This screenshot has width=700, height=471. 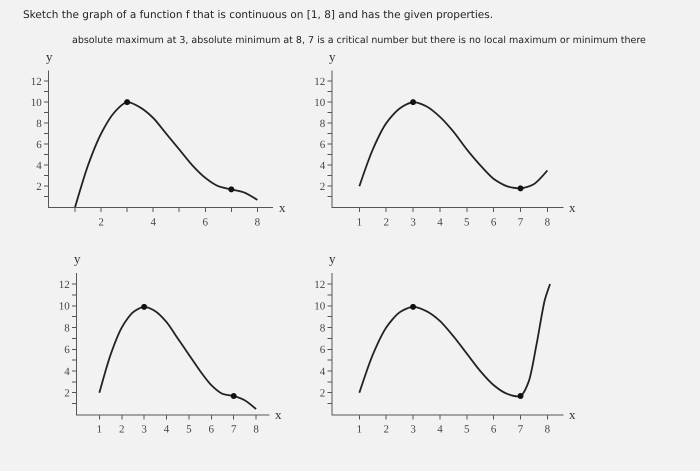 What do you see at coordinates (258, 15) in the screenshot?
I see `chart-title: Sketch the graph of a function f that is continuous on [1, 8] and has the given properties.` at bounding box center [258, 15].